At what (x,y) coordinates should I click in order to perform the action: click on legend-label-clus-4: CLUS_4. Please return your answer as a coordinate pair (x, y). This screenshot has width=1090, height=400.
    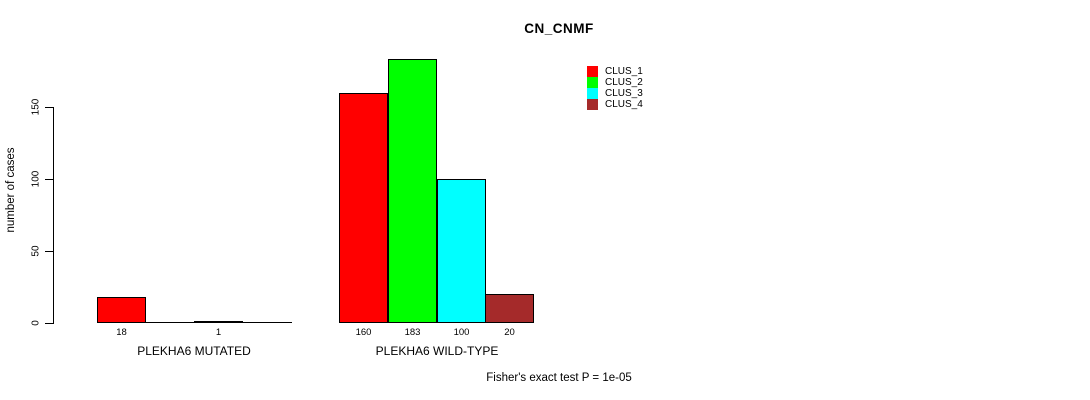
    Looking at the image, I should click on (624, 104).